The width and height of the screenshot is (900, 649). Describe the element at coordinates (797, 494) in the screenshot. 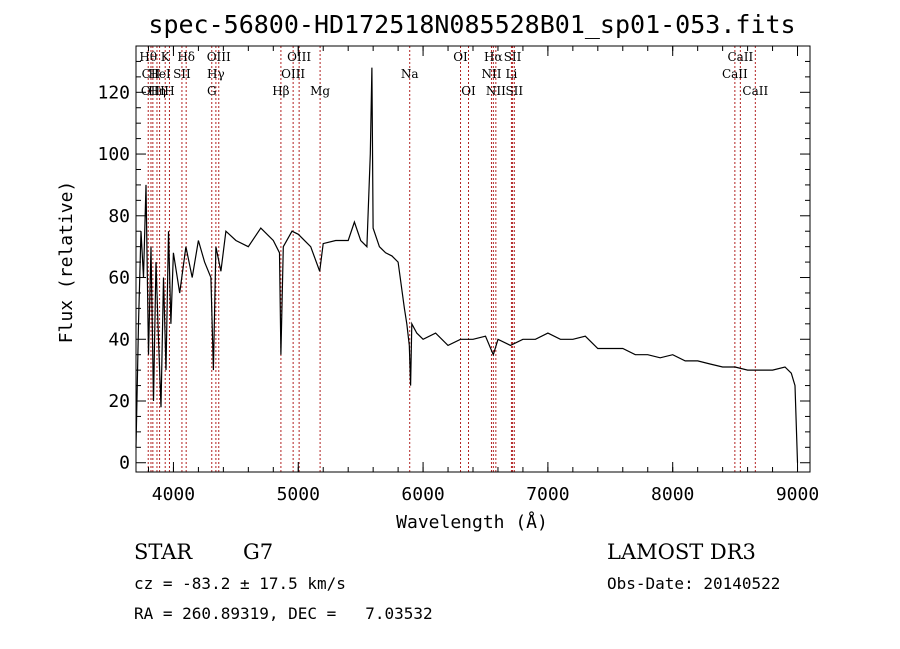

I see `x-tick-label-5: 9000` at that location.